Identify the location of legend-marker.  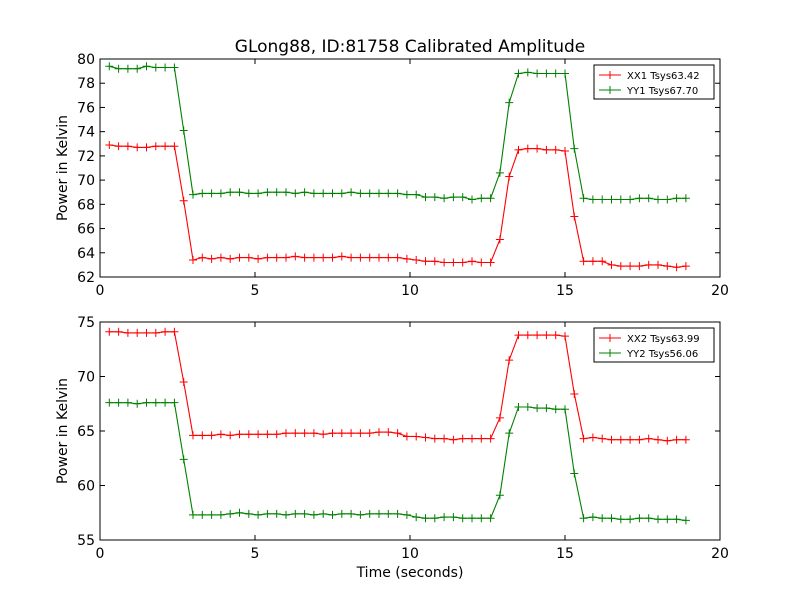
(610, 75).